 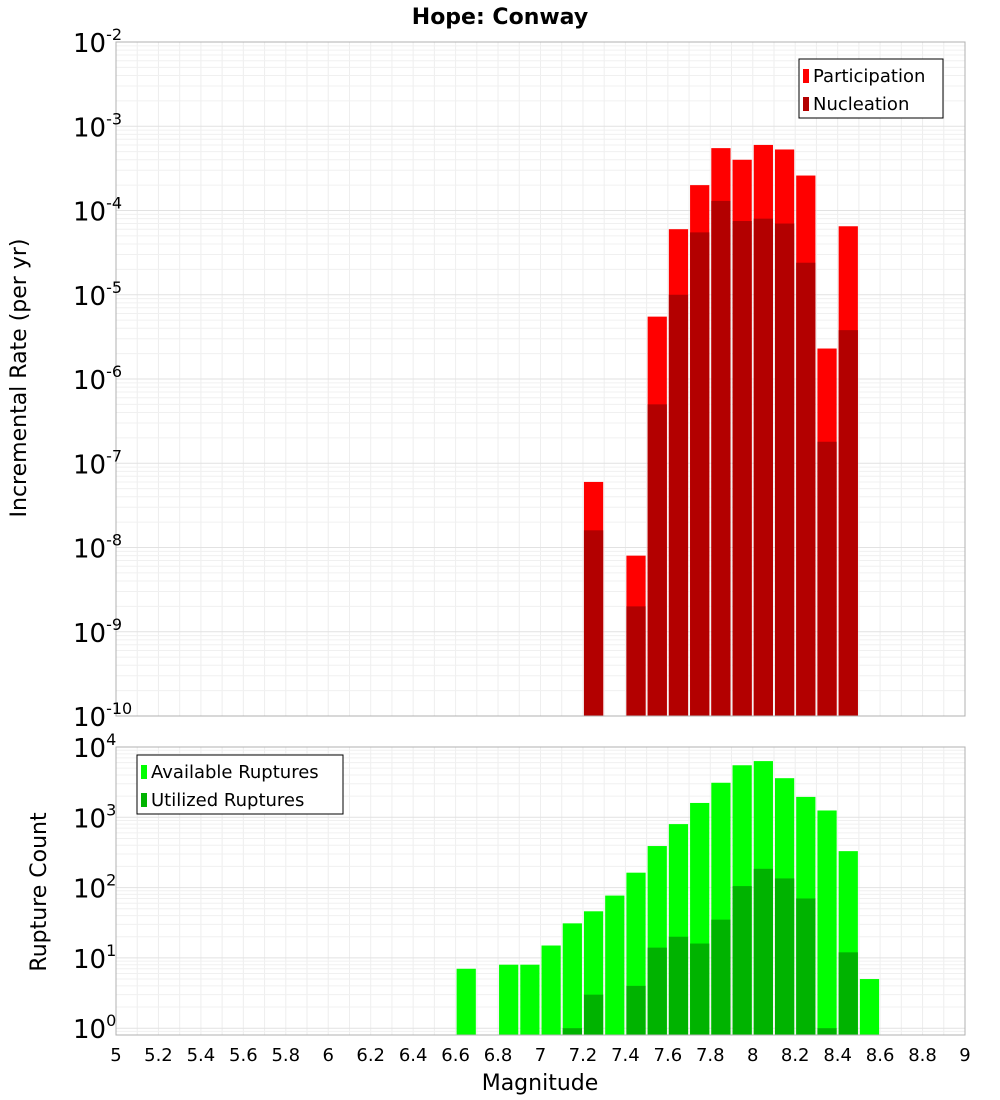 What do you see at coordinates (115, 1055) in the screenshot?
I see `x-tick-label: 5` at bounding box center [115, 1055].